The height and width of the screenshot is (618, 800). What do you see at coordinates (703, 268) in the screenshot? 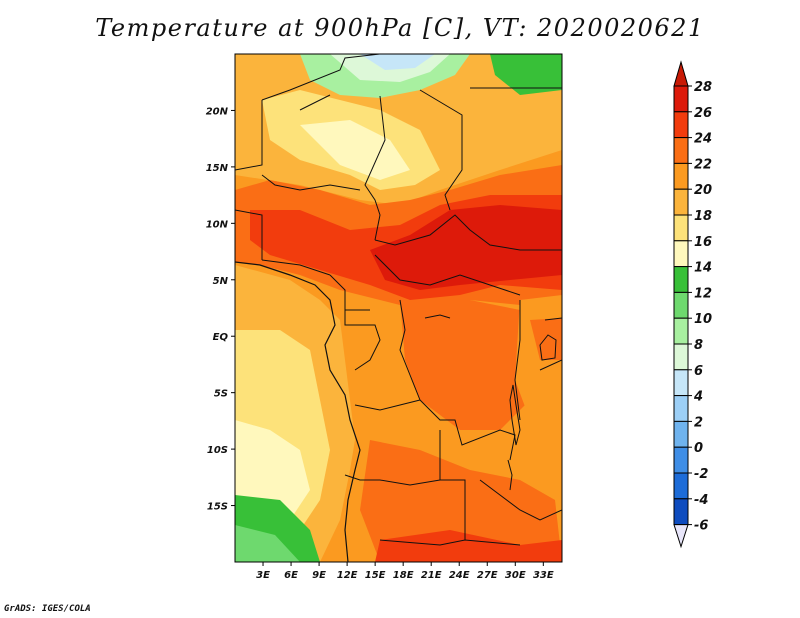
I see `colorbar-label: 14` at bounding box center [703, 268].